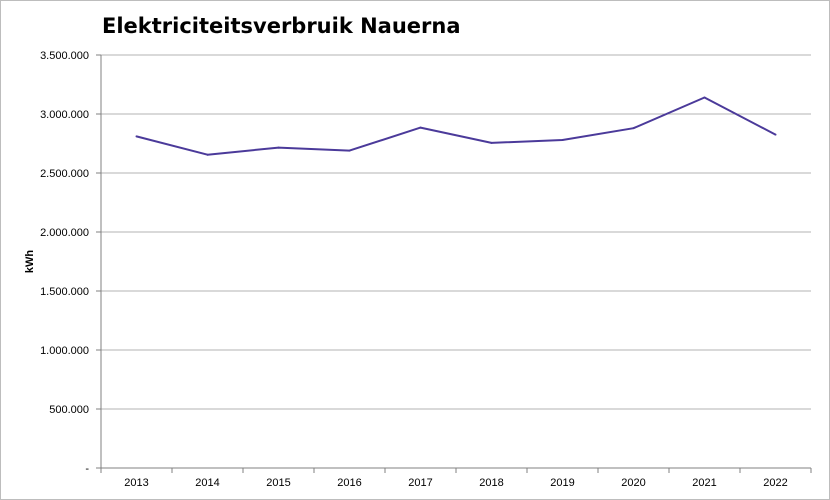 The image size is (830, 500). Describe the element at coordinates (64, 233) in the screenshot. I see `y-tick-label: 2.000.000` at that location.